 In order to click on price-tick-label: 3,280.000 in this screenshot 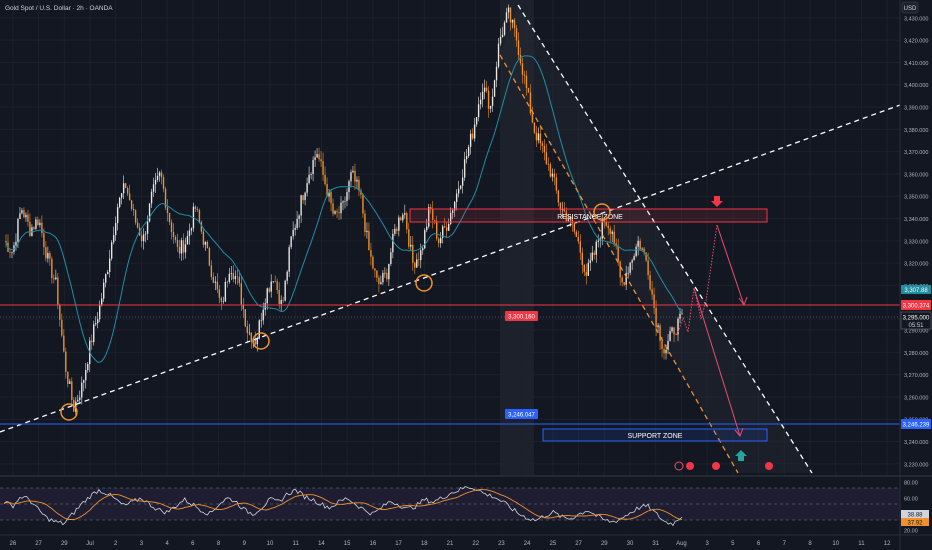, I will do `click(916, 354)`.